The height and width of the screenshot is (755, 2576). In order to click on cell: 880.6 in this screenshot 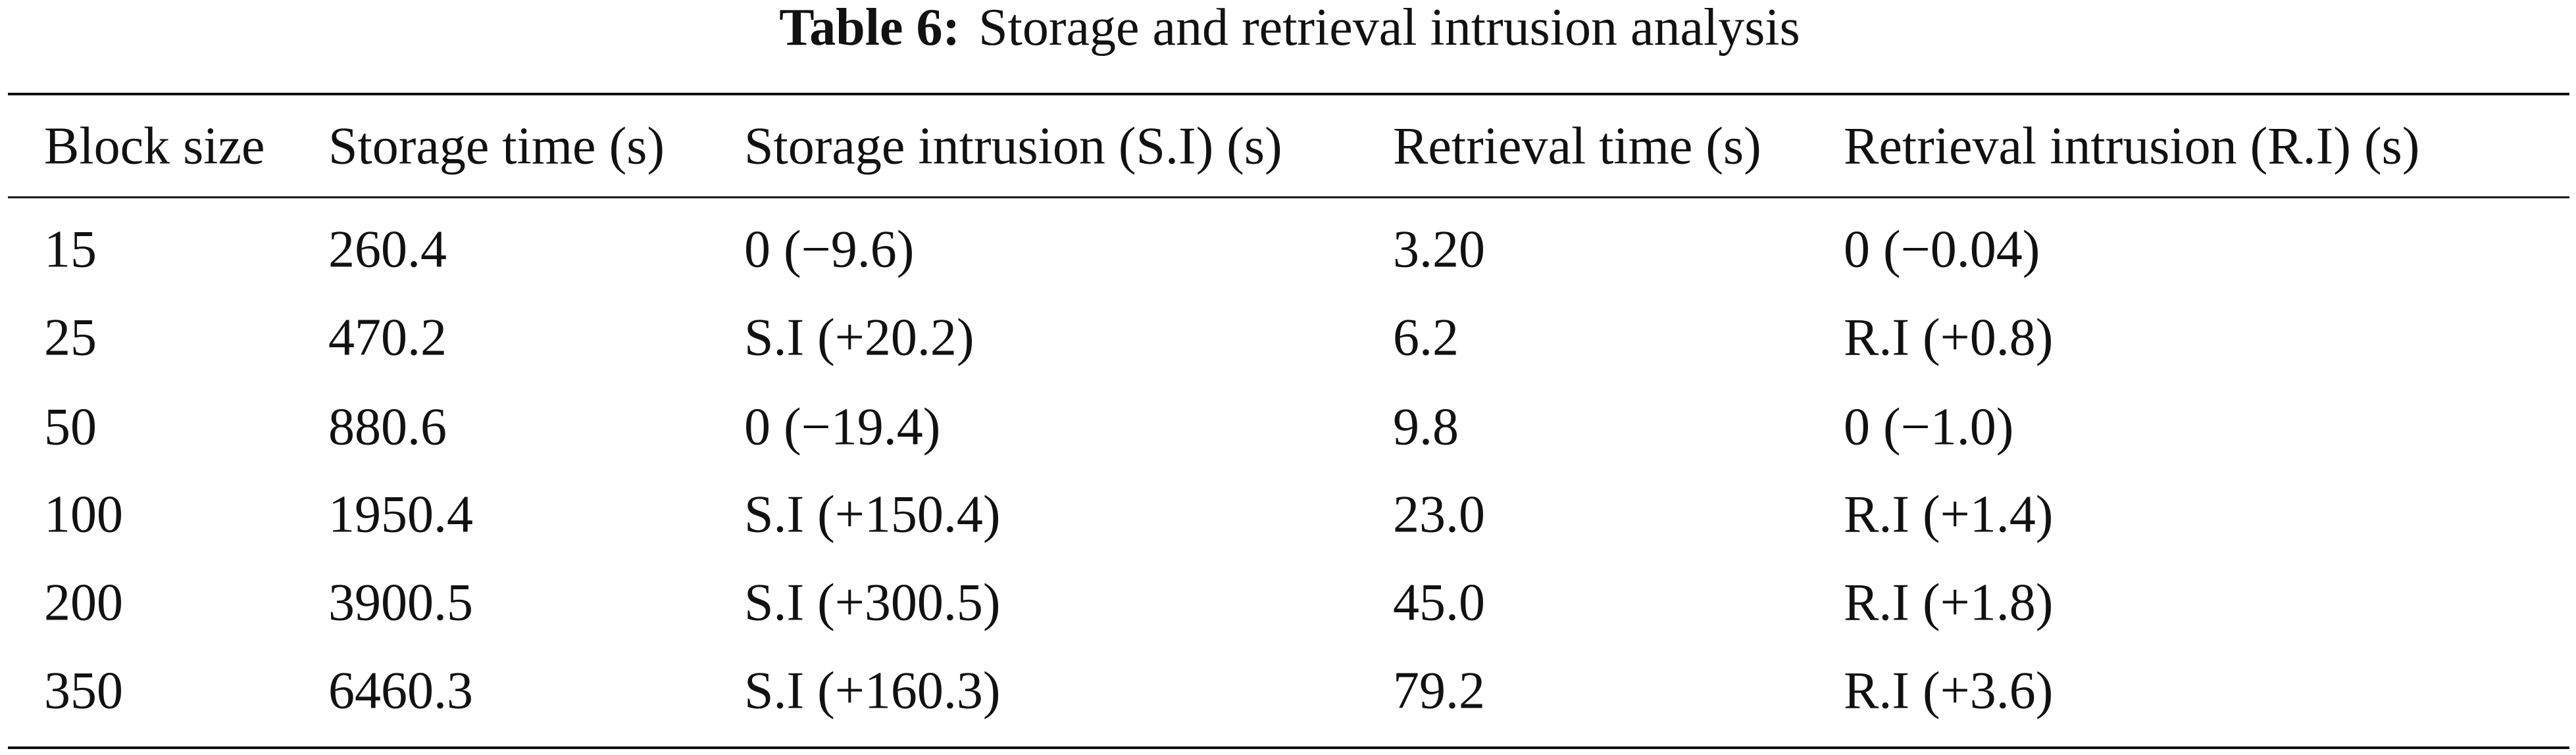, I will do `click(387, 427)`.